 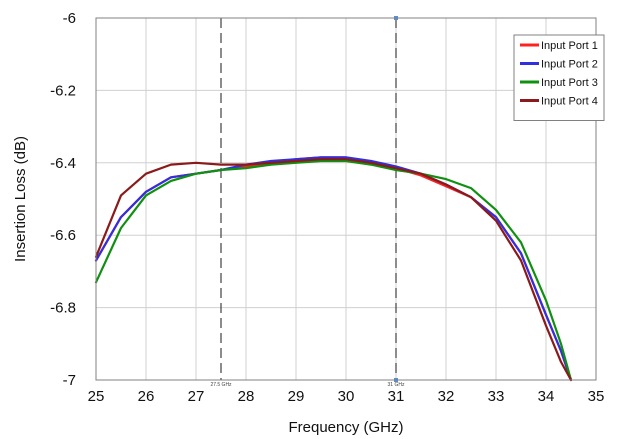 What do you see at coordinates (546, 396) in the screenshot?
I see `x-tick-label: 34` at bounding box center [546, 396].